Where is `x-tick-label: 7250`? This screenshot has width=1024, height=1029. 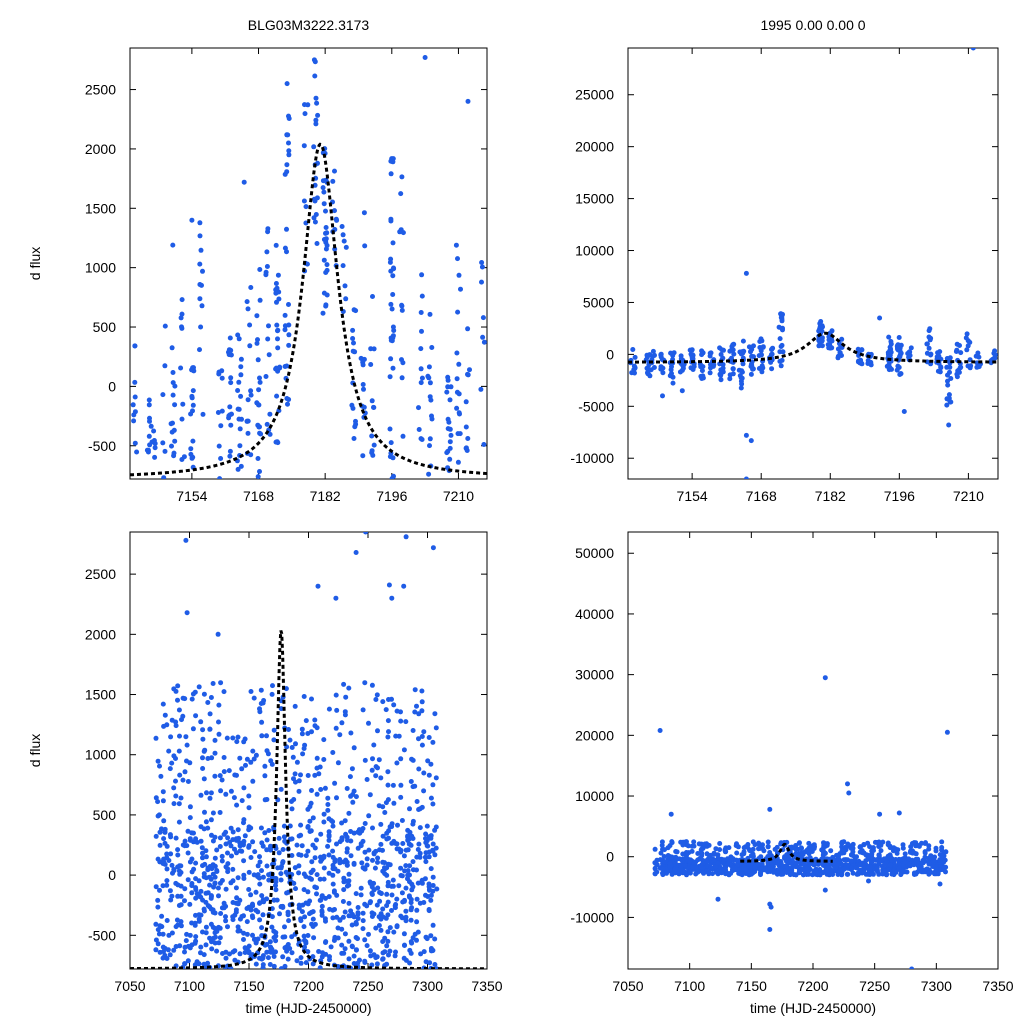 x-tick-label: 7250 is located at coordinates (874, 986).